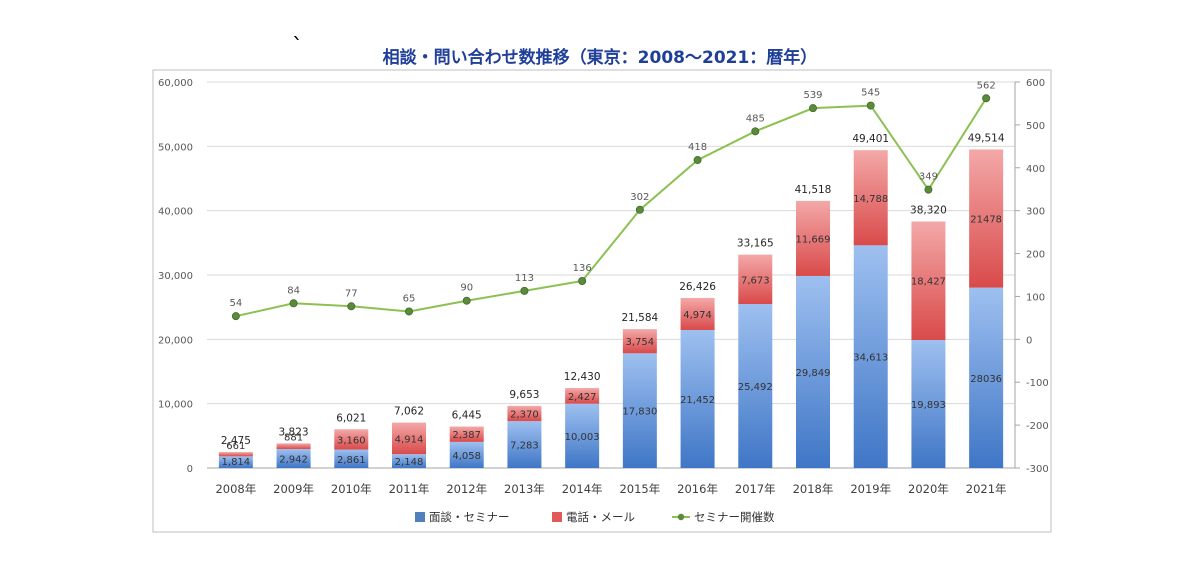 This screenshot has width=1200, height=585. What do you see at coordinates (639, 489) in the screenshot?
I see `x-tick-label: 2015年` at bounding box center [639, 489].